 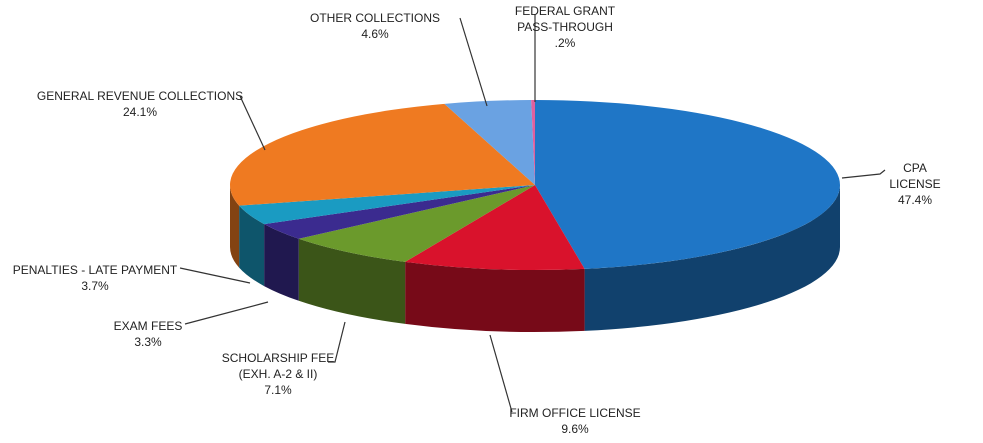 I want to click on slice-label: FIRM OFFICE LICENSE 9.6%, so click(x=574, y=421).